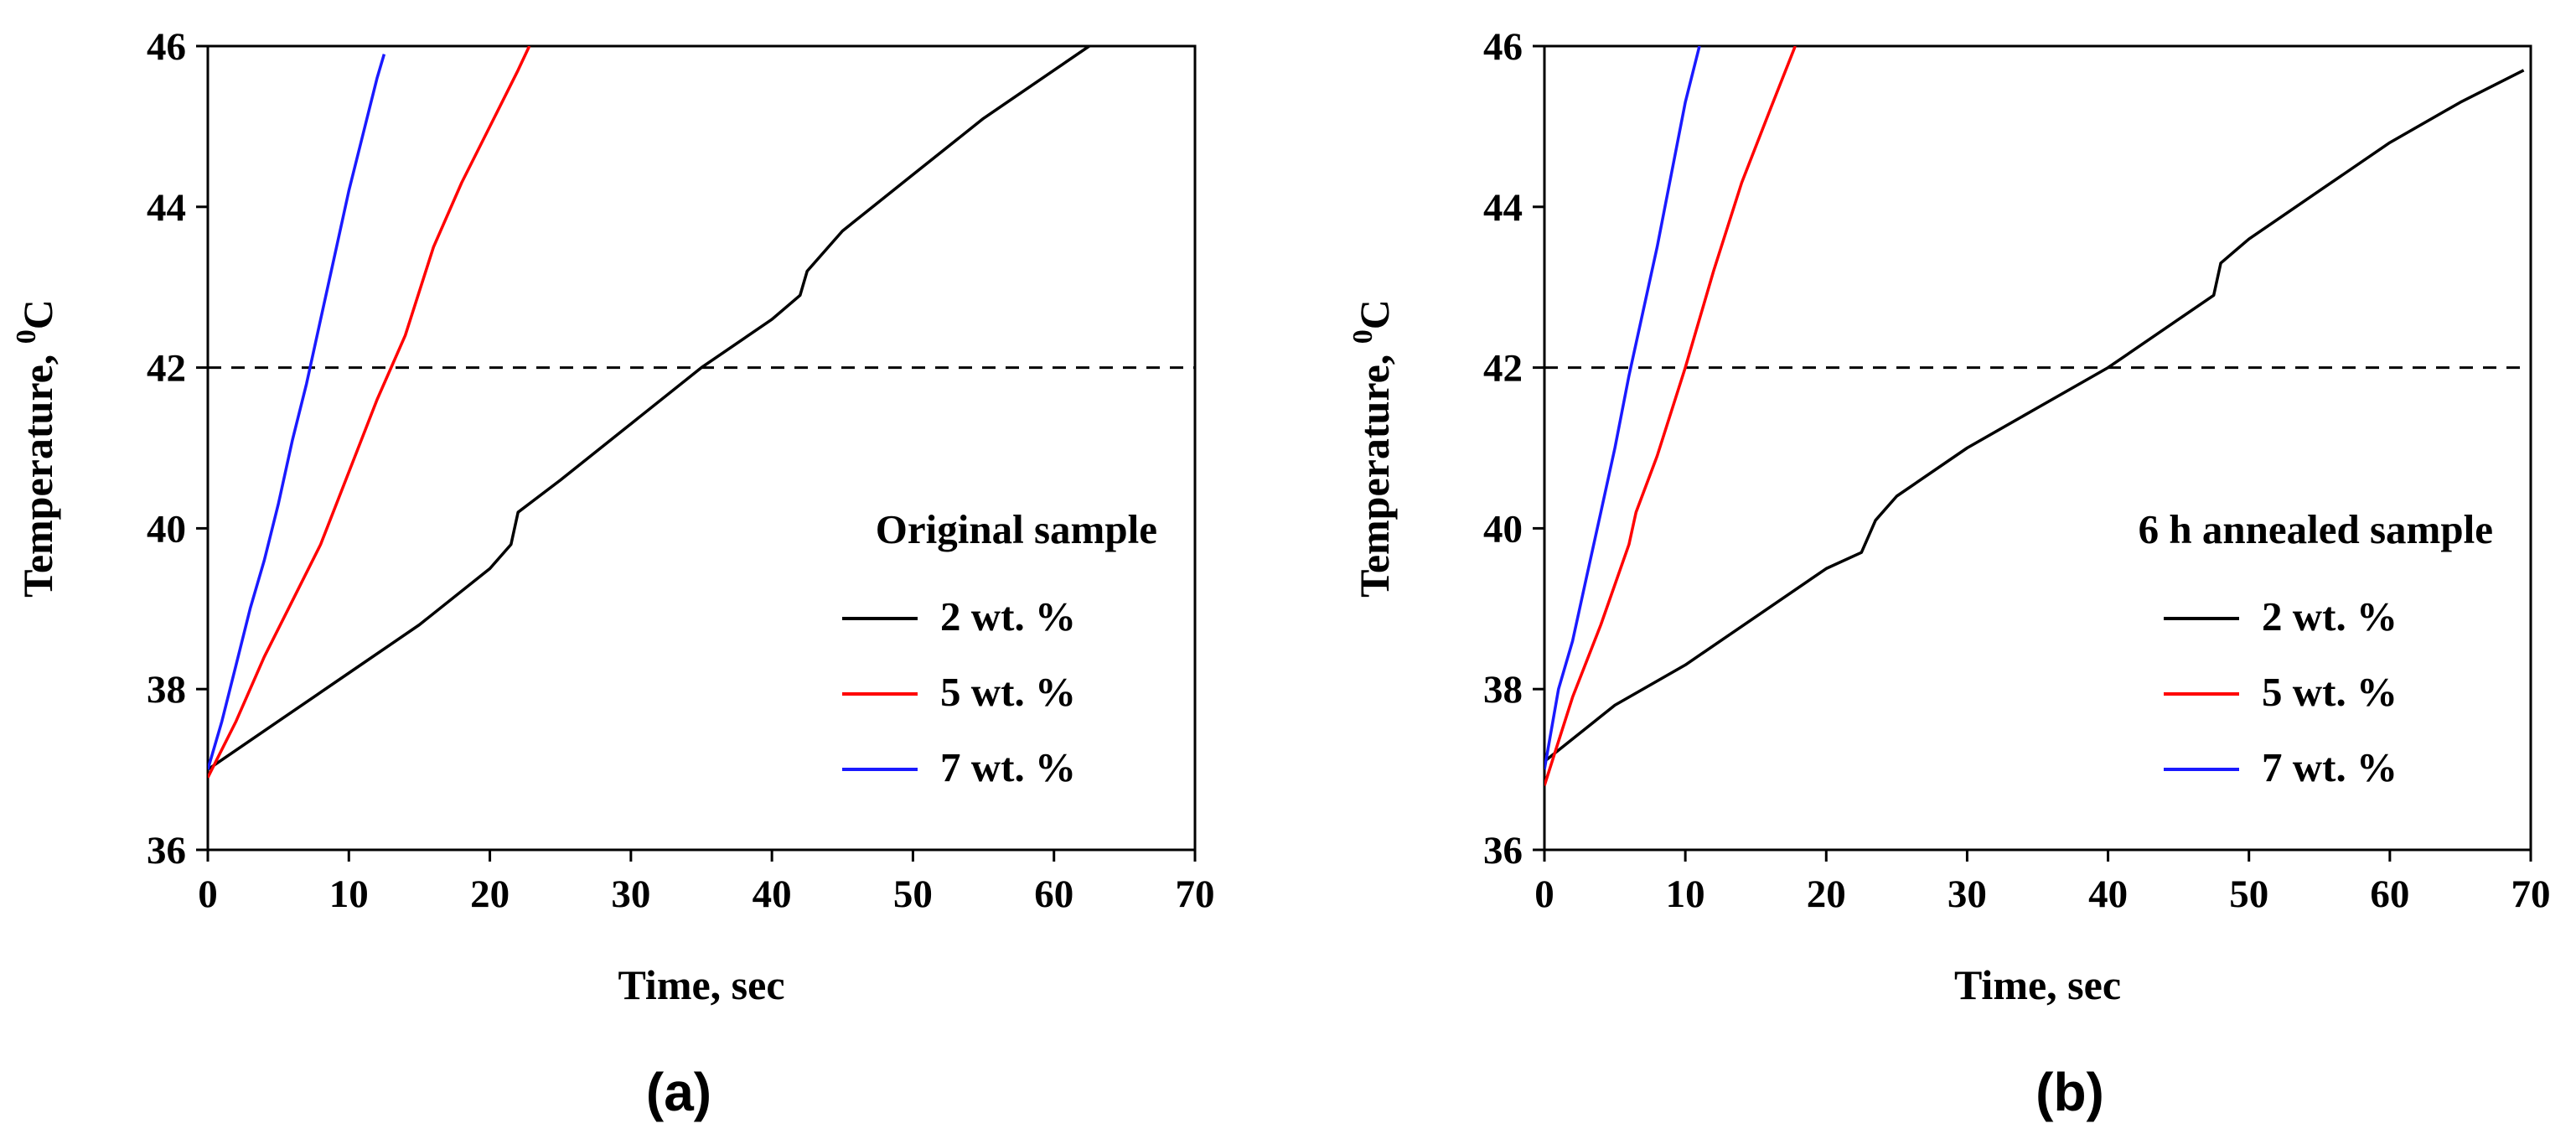  What do you see at coordinates (2069, 1092) in the screenshot?
I see `panel-label: (b)` at bounding box center [2069, 1092].